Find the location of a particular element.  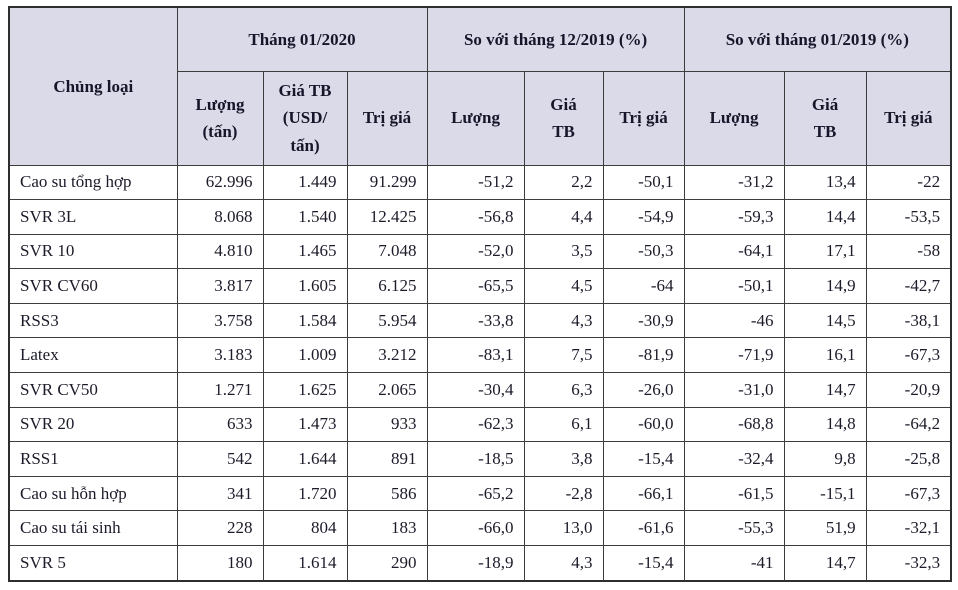

cell-value: 933 is located at coordinates (387, 424).